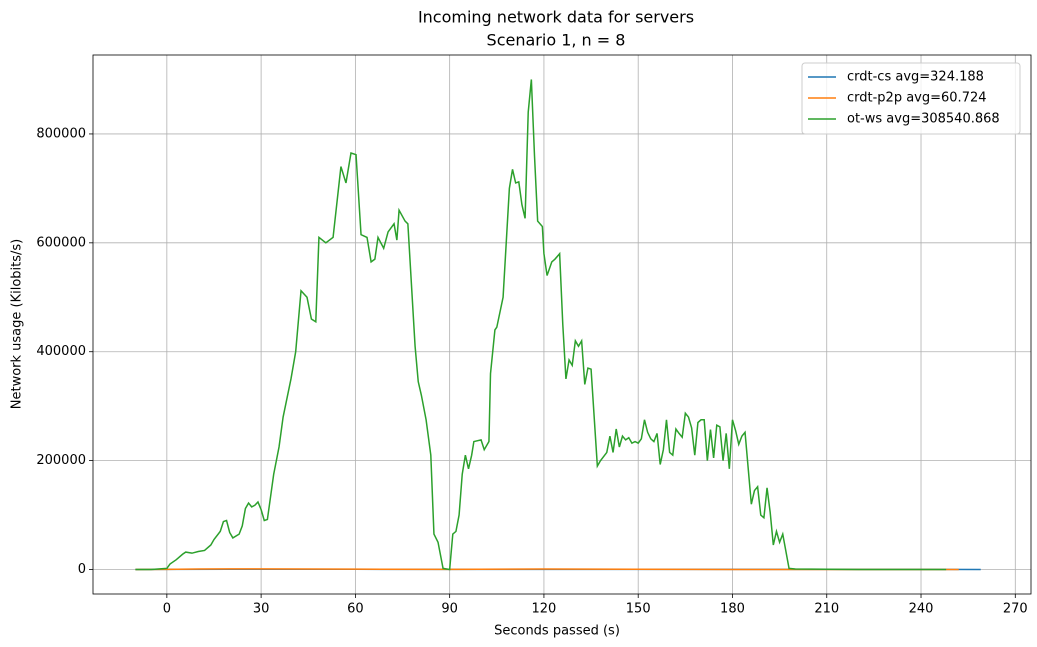 The width and height of the screenshot is (1037, 647). What do you see at coordinates (826, 609) in the screenshot?
I see `x-tick-label: 210` at bounding box center [826, 609].